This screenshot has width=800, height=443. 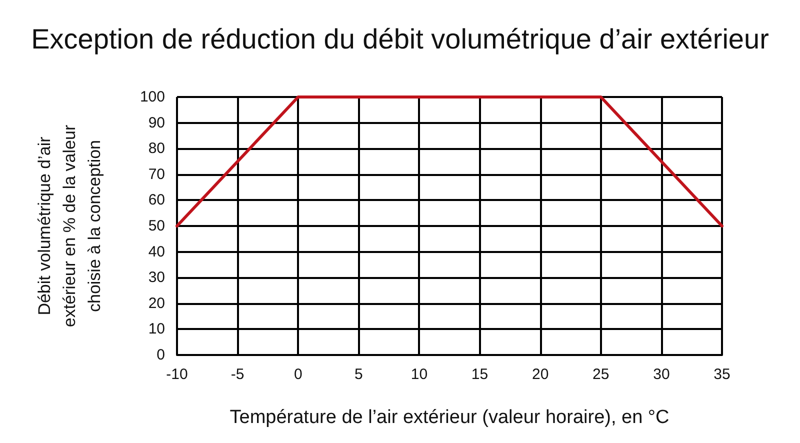 I want to click on y-tick-label: 30, so click(x=156, y=277).